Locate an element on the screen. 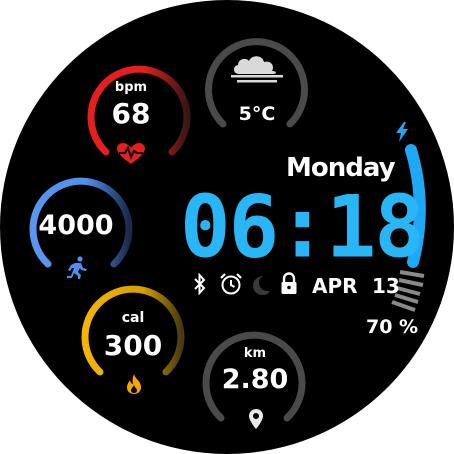 The height and width of the screenshot is (454, 454). alarm-clock-icon is located at coordinates (231, 284).